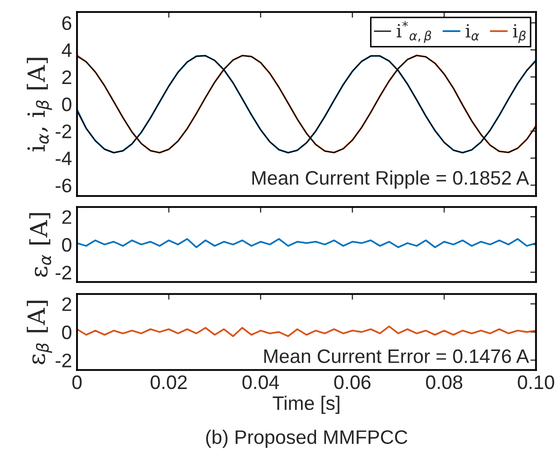 This screenshot has width=556, height=457. What do you see at coordinates (414, 32) in the screenshot?
I see `legend-label: i$^{*}$$_{α,β}$` at bounding box center [414, 32].